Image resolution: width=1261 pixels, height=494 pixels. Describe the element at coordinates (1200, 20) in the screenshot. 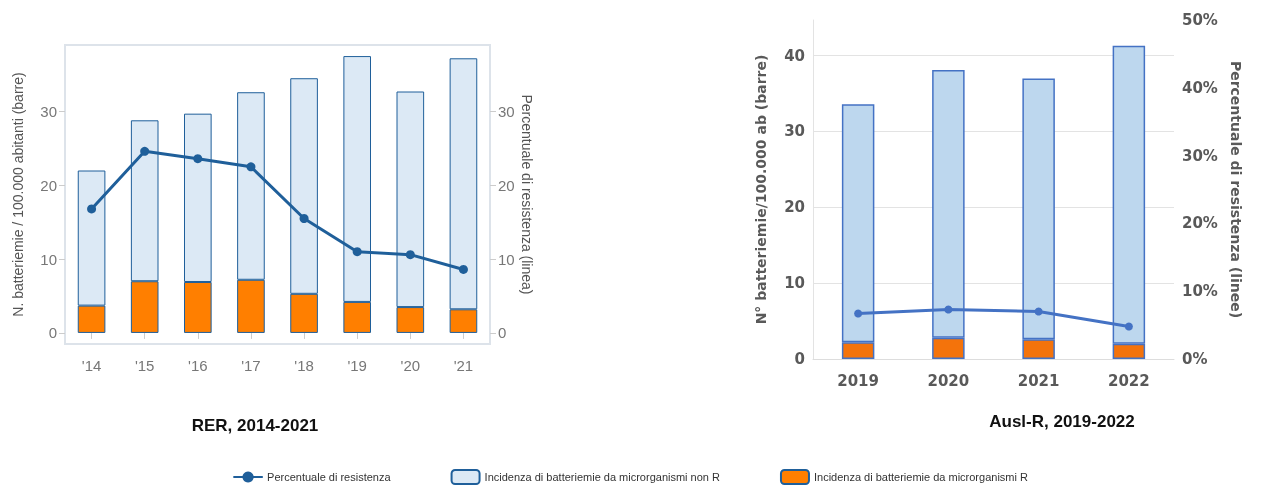

I see `y2-tick-label: 50%` at that location.